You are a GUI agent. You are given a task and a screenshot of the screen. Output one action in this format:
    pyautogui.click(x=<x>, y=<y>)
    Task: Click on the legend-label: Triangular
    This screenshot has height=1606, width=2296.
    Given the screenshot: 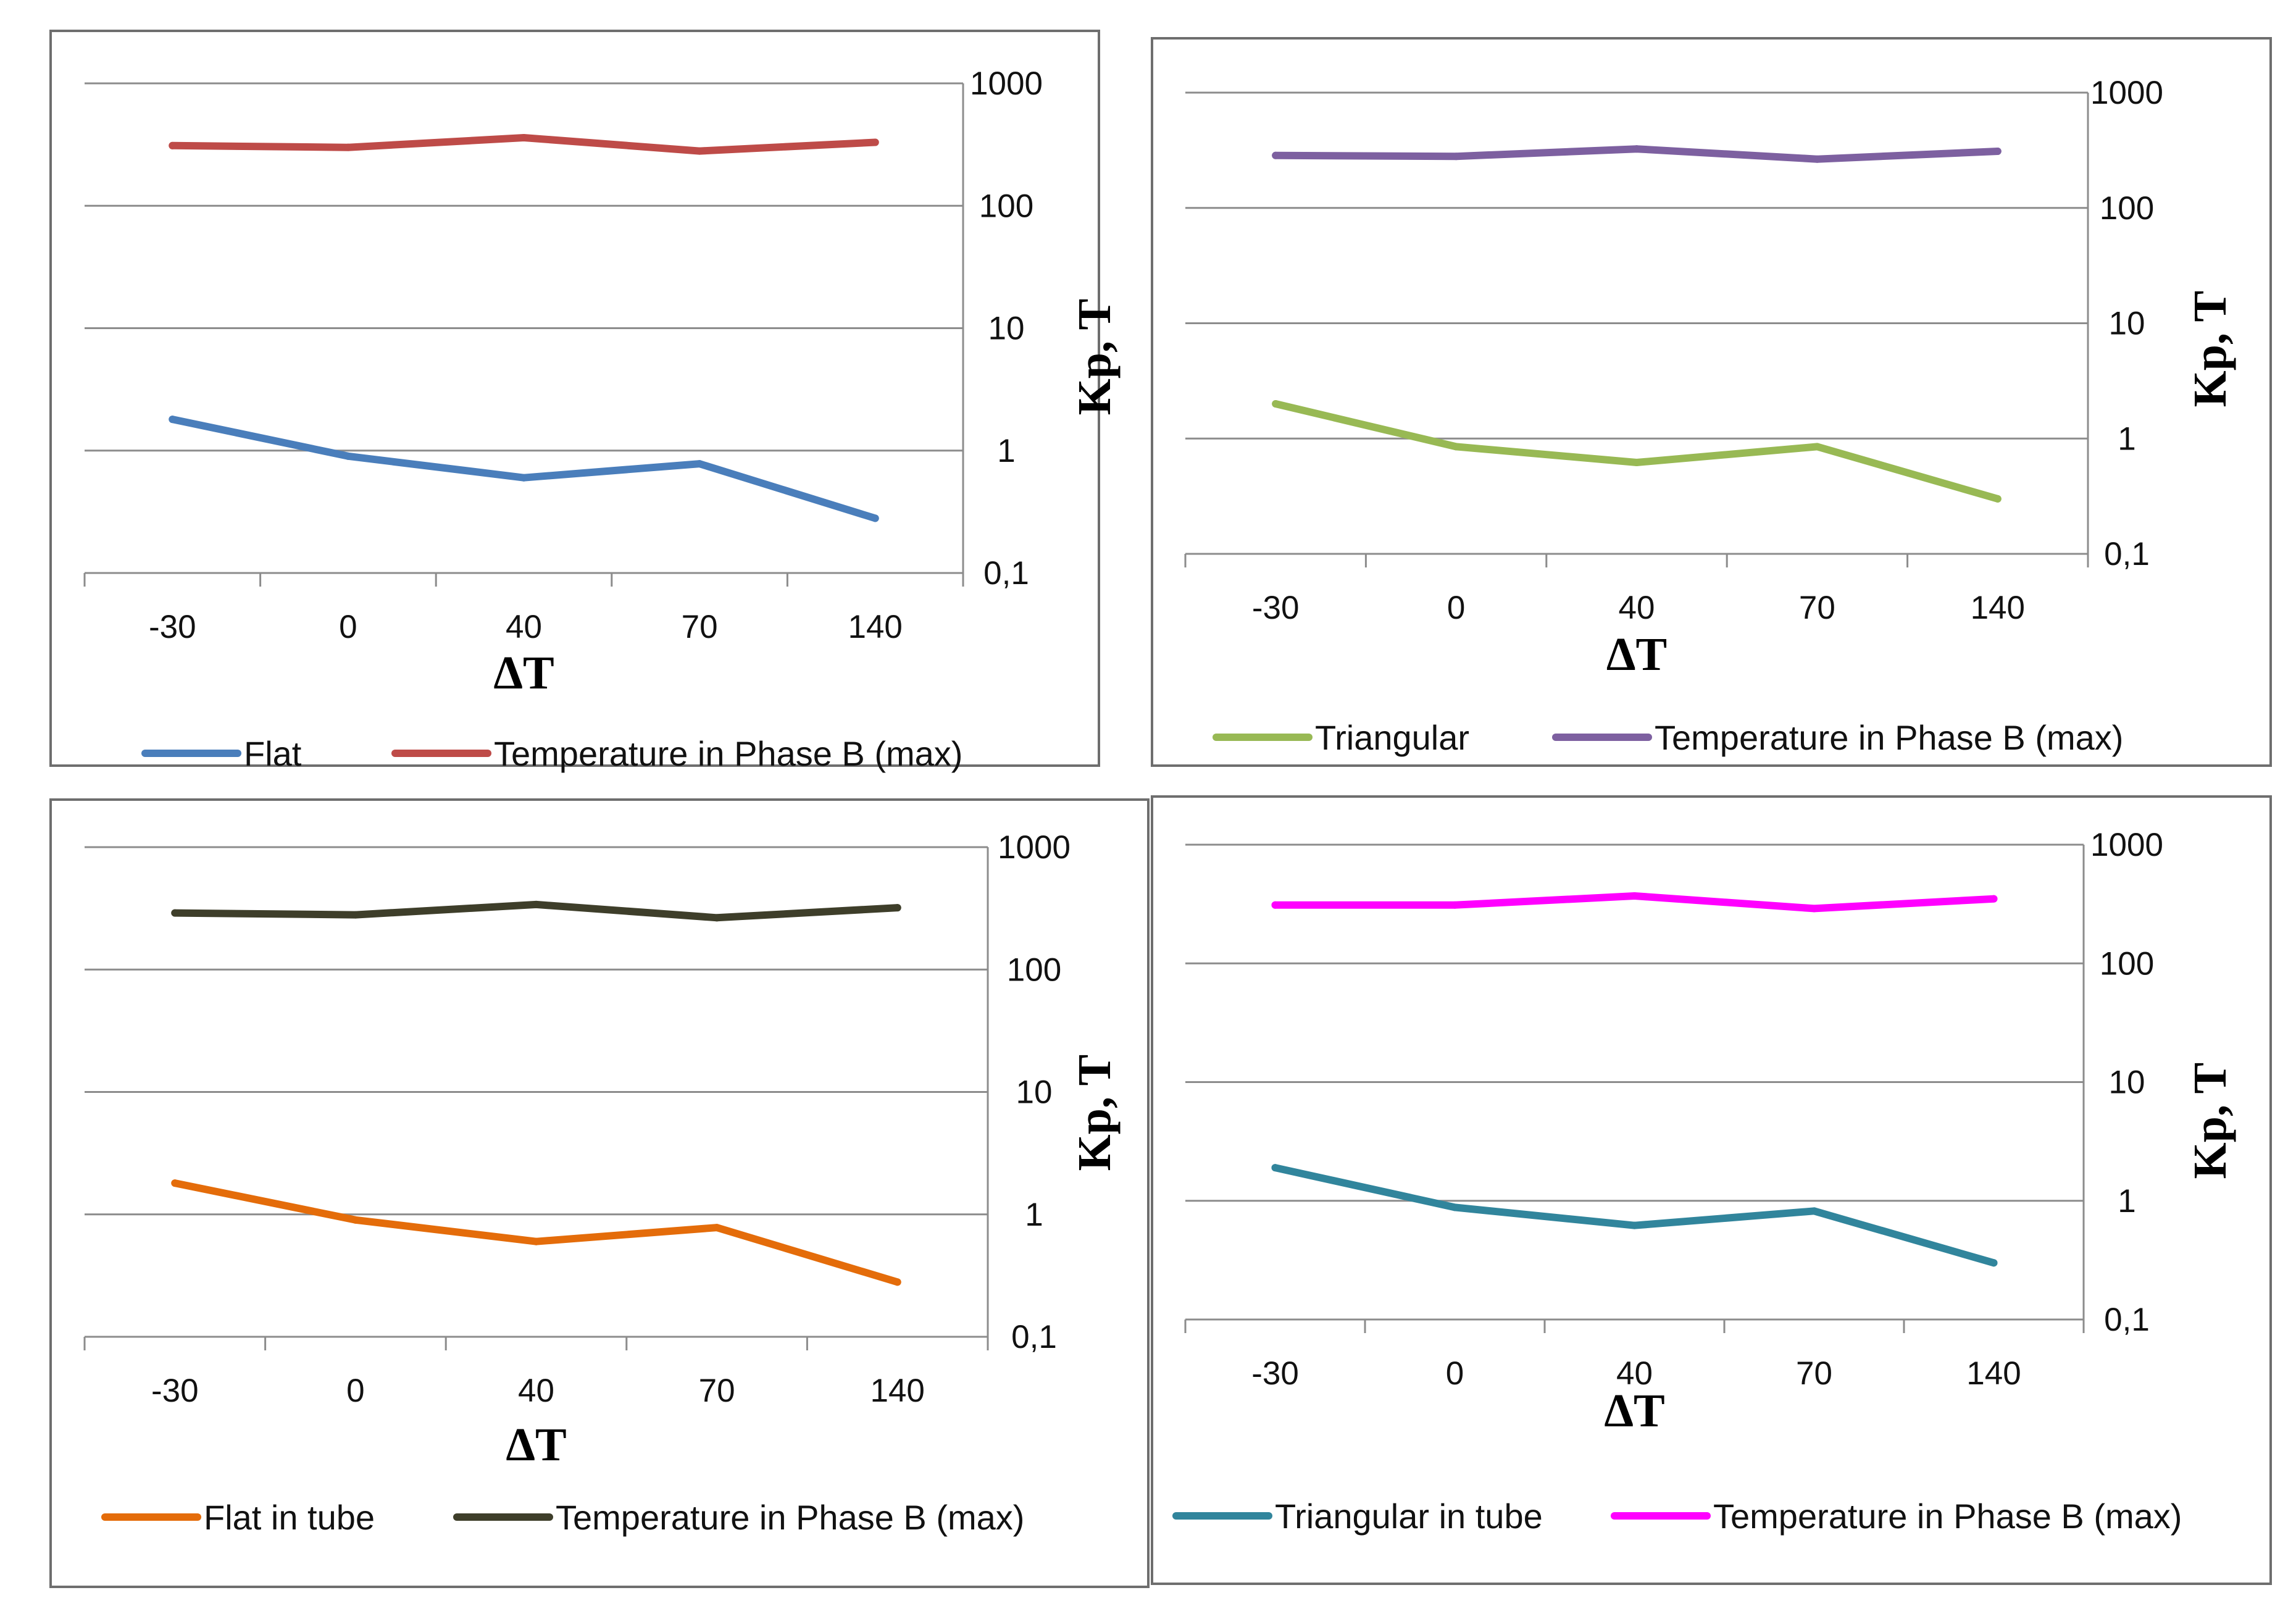 What is the action you would take?
    pyautogui.click(x=1392, y=737)
    